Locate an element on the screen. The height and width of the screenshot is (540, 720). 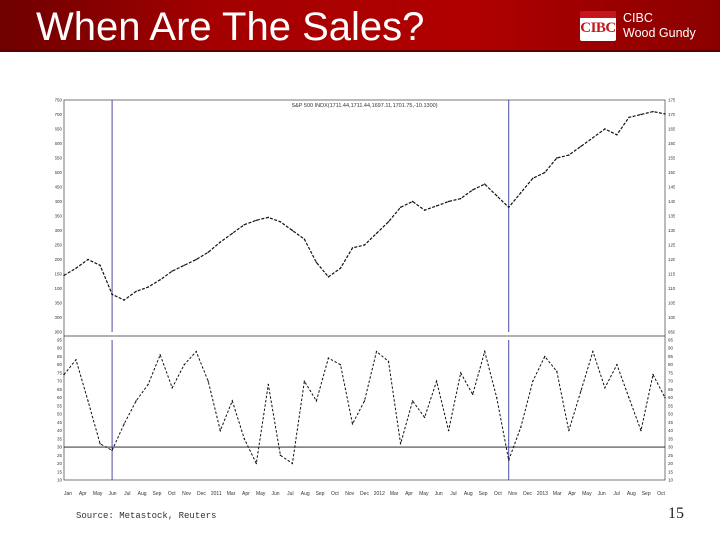
oscillator-ytick-right: 40 is located at coordinates (671, 430).